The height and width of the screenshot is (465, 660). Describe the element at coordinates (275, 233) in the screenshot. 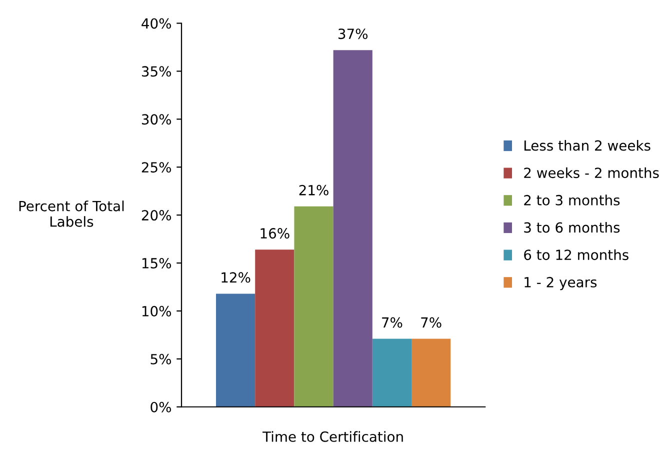

I see `data-label: 16%` at that location.